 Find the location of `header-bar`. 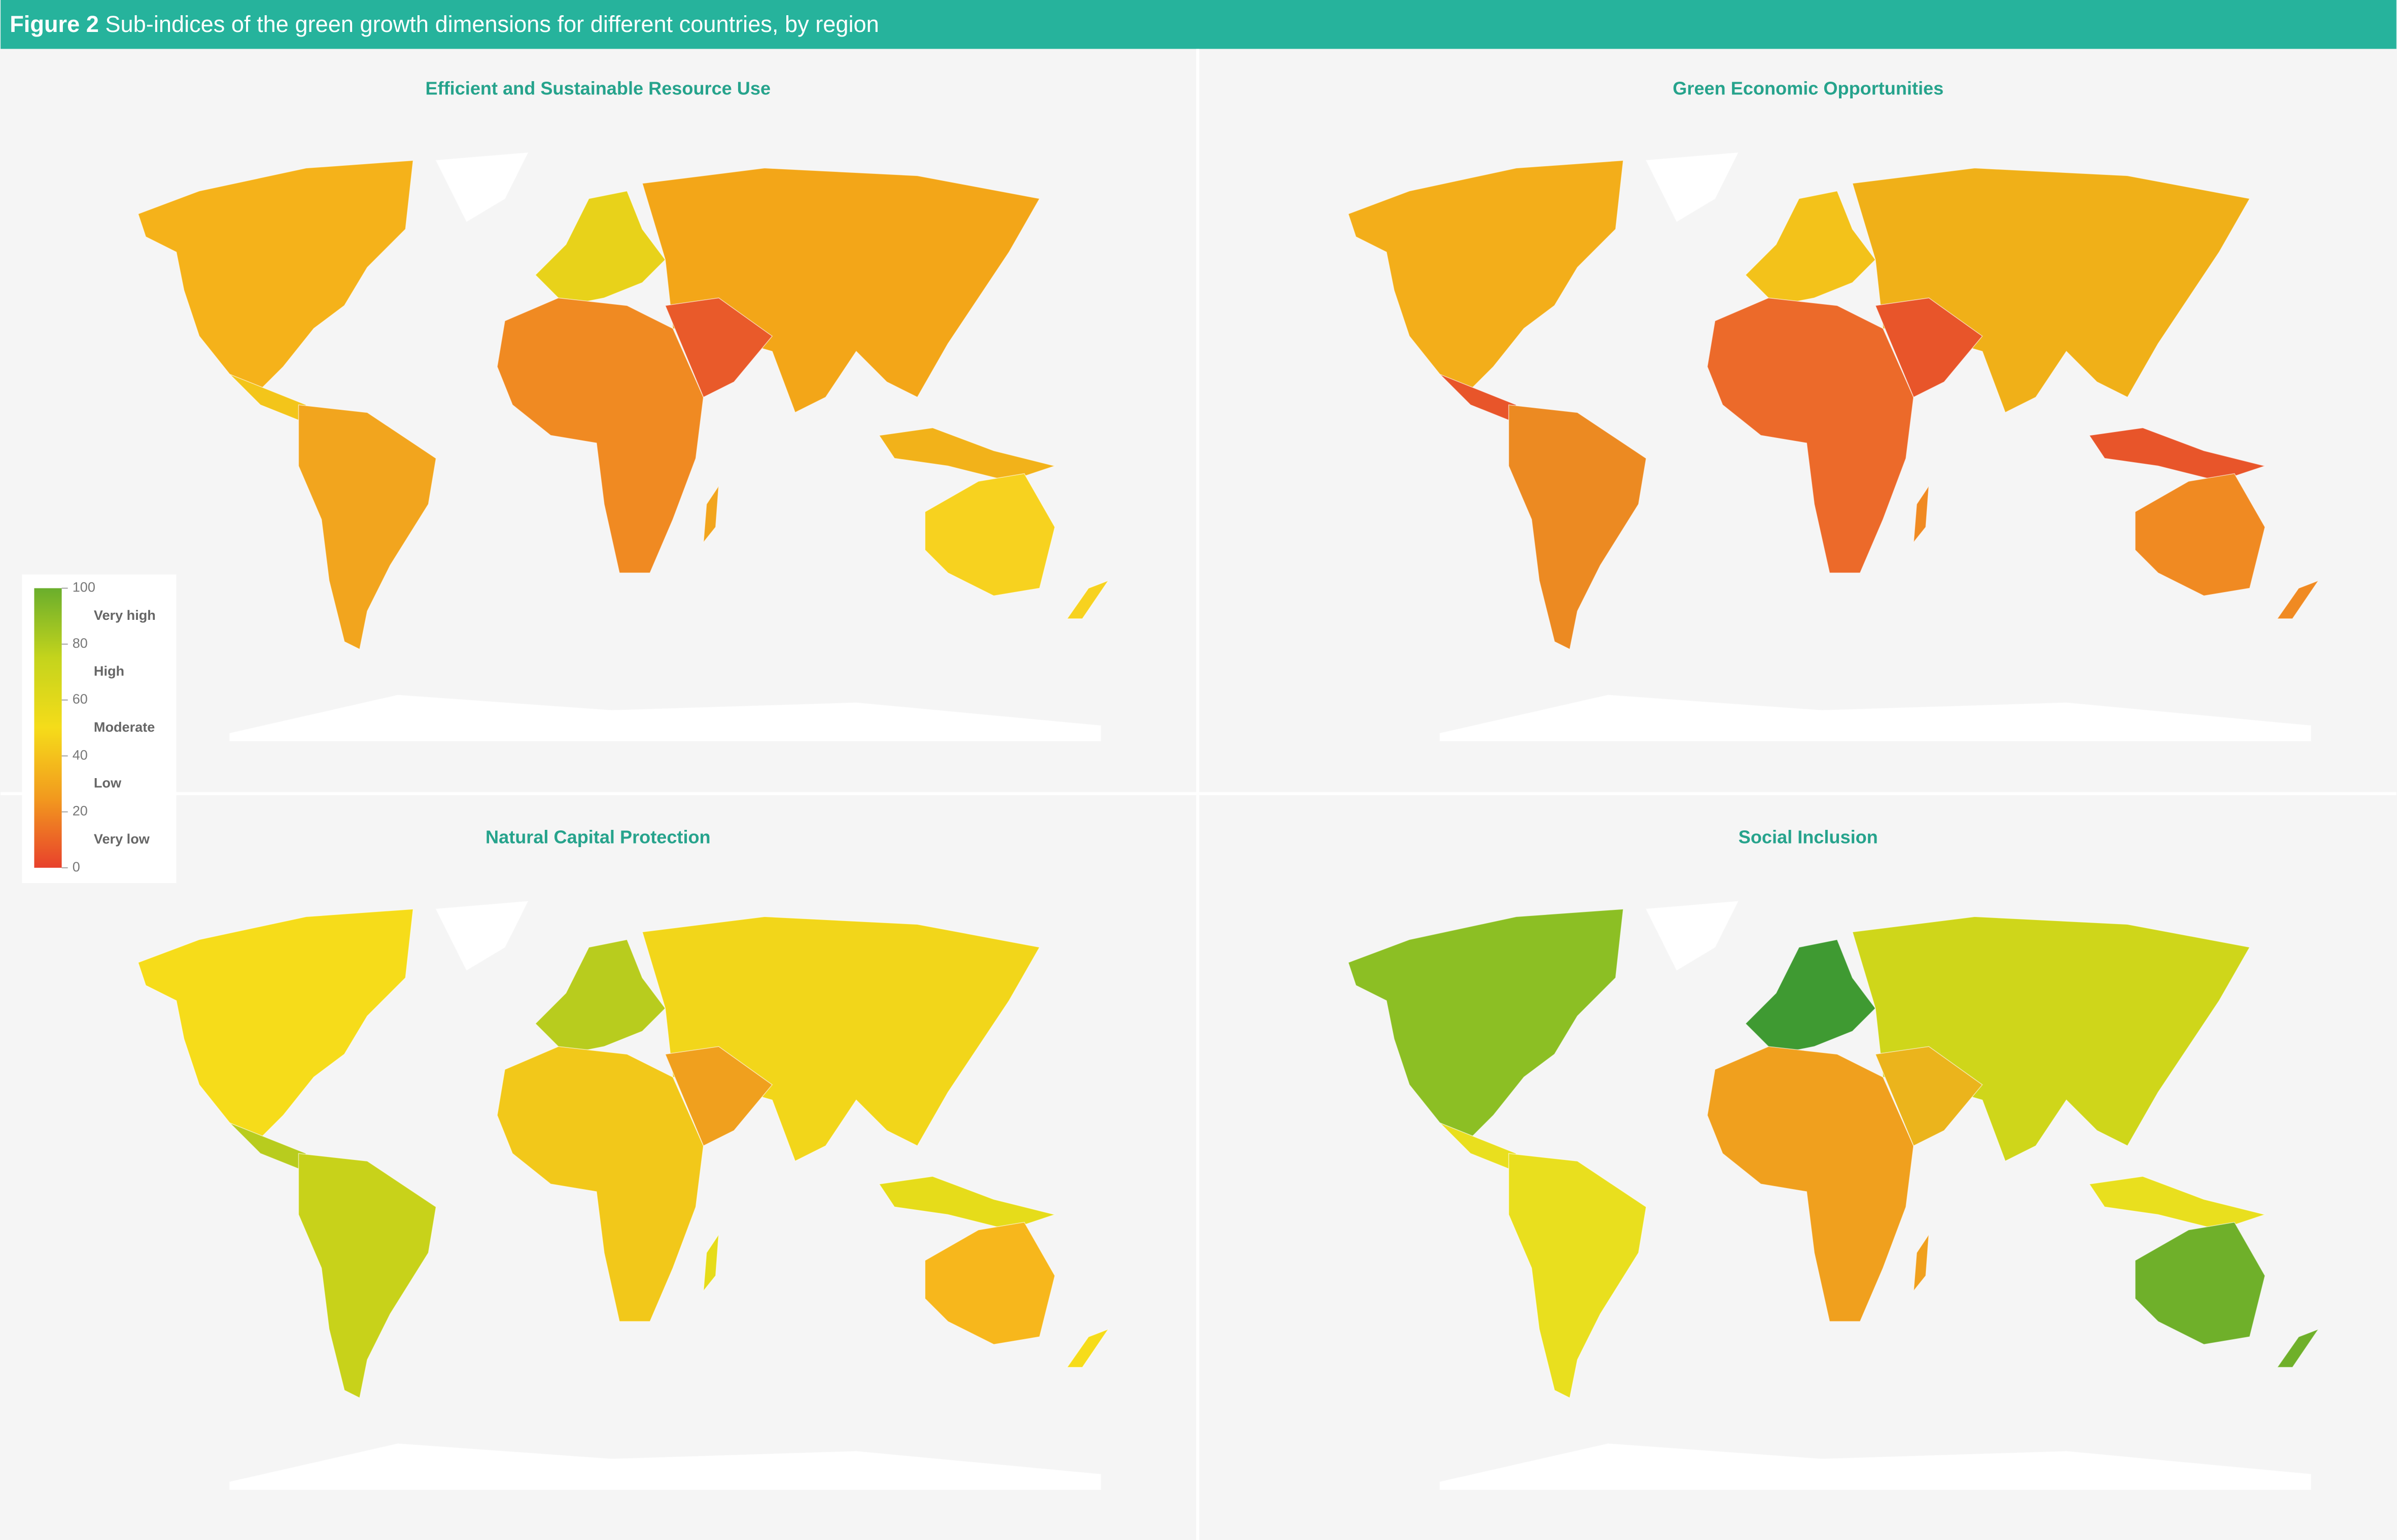

header-bar is located at coordinates (1198, 25).